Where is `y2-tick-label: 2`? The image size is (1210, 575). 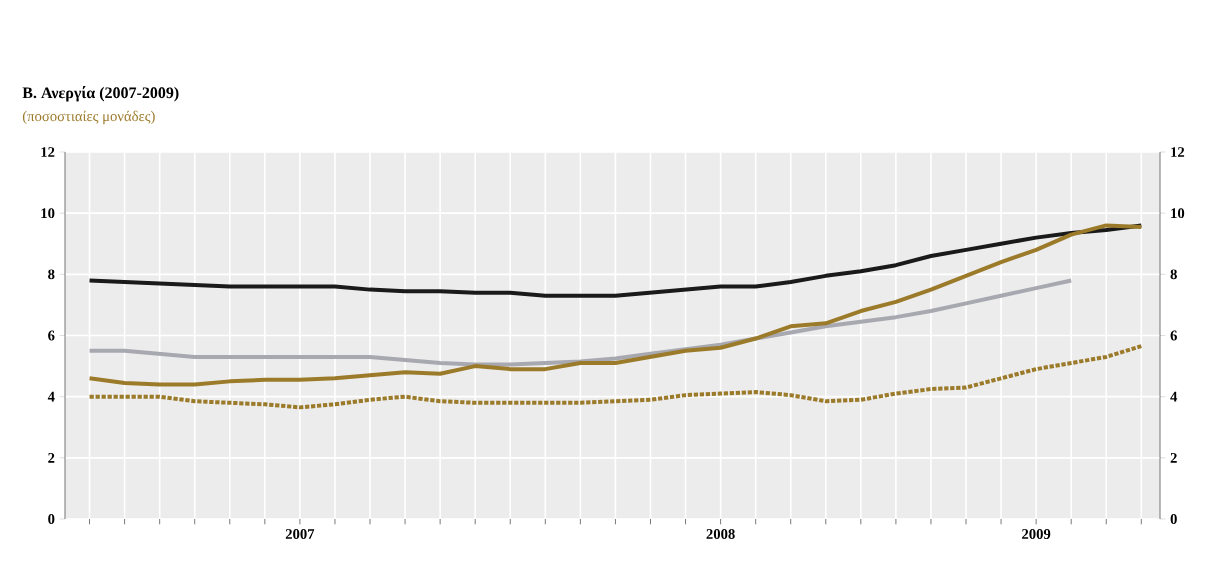
y2-tick-label: 2 is located at coordinates (1173, 457).